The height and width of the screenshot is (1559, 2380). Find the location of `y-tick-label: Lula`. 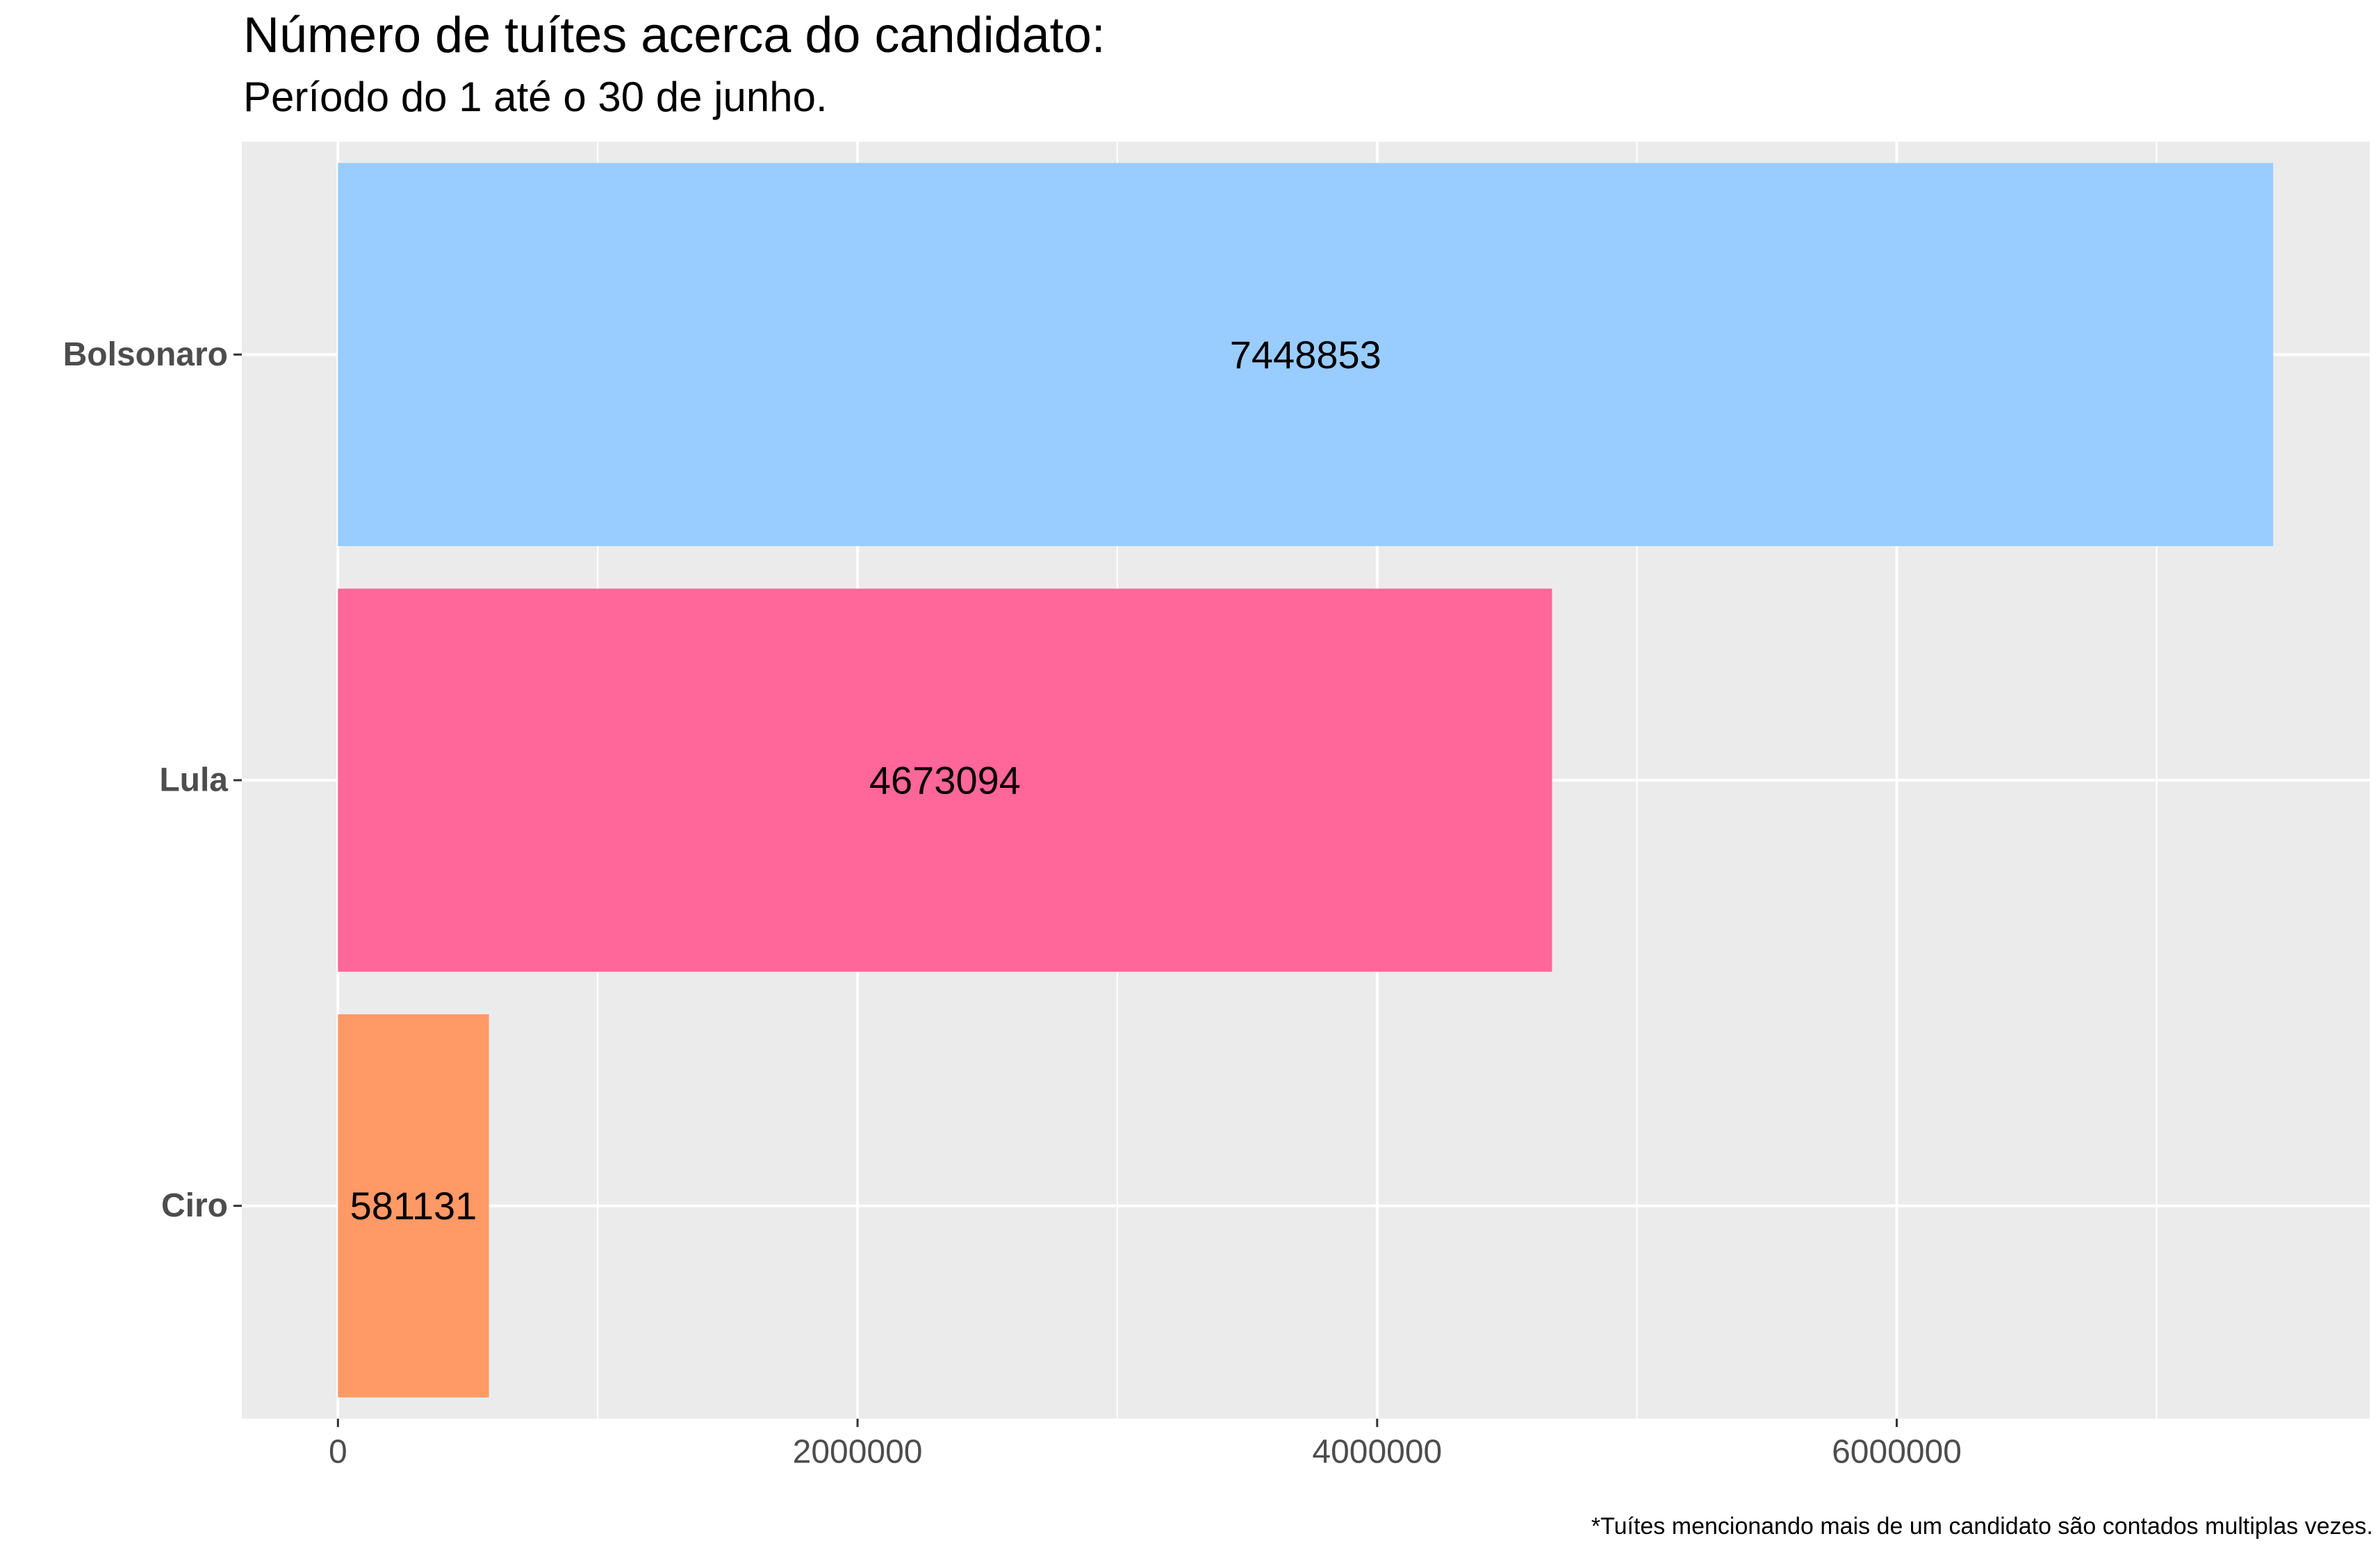

y-tick-label: Lula is located at coordinates (193, 780).